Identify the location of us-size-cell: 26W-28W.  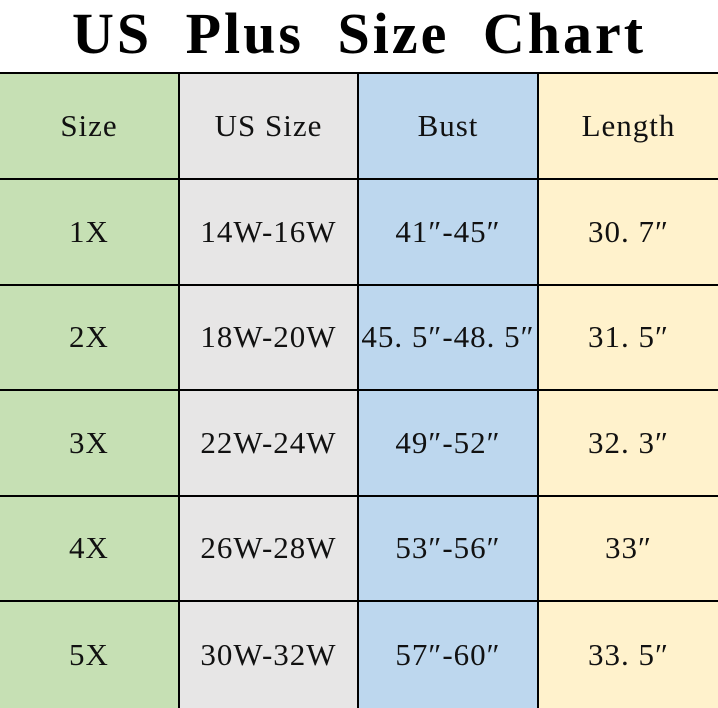
(267, 547).